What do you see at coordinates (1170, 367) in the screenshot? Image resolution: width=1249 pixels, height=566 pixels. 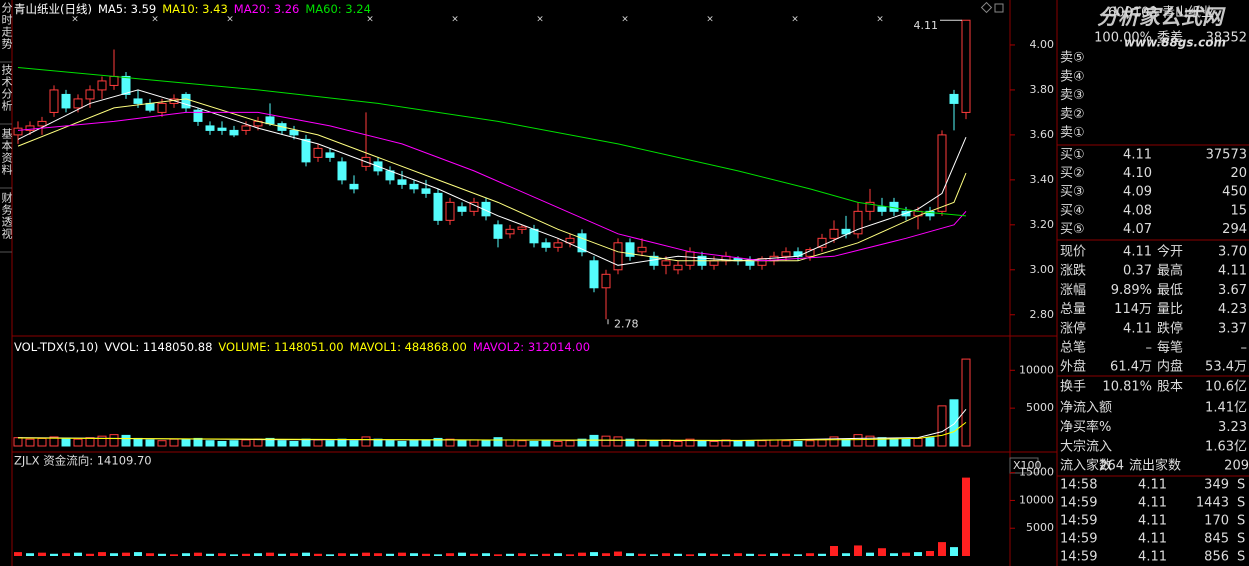 I see `stat-label: 内盘` at bounding box center [1170, 367].